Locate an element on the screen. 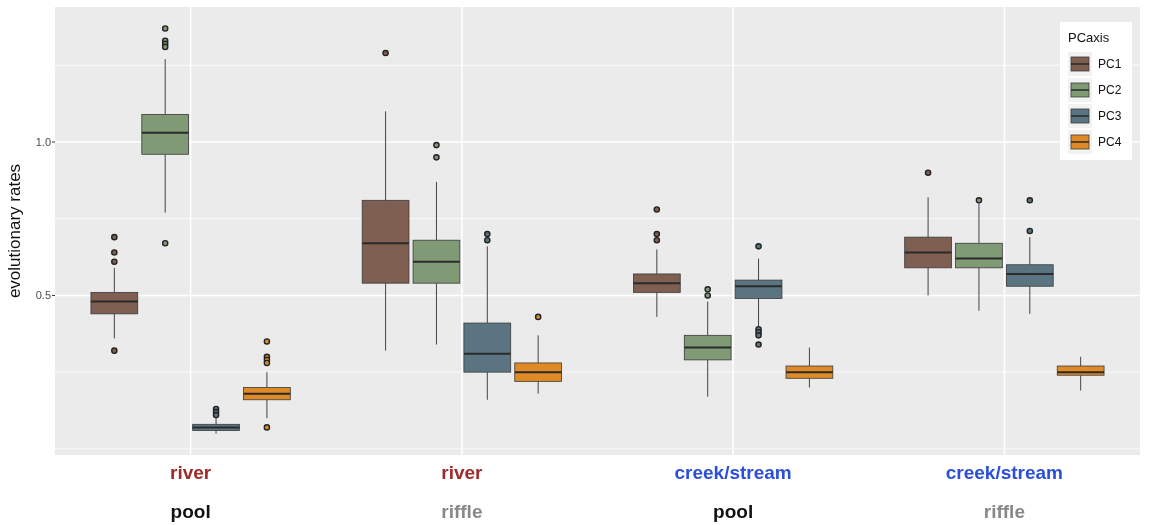  y-tick-label: 1.0 is located at coordinates (43, 141).